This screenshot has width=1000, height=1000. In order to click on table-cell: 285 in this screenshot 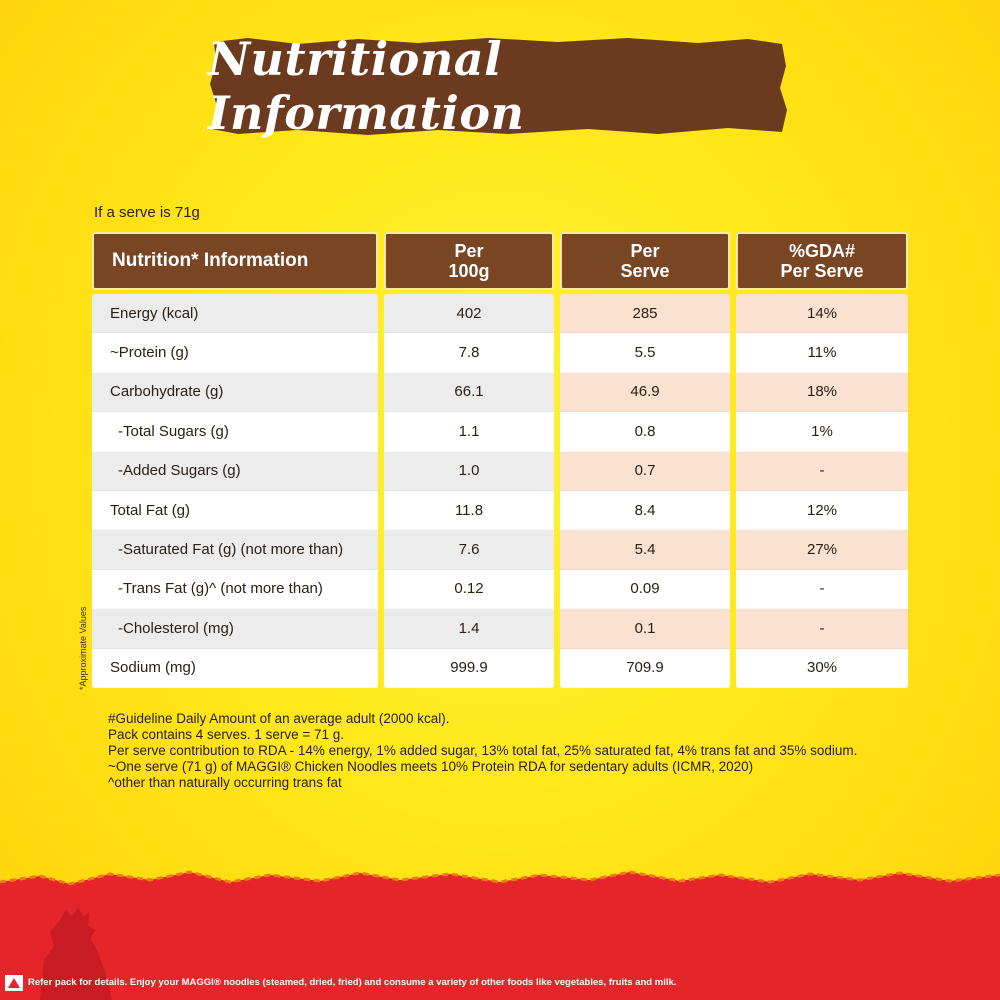, I will do `click(645, 314)`.